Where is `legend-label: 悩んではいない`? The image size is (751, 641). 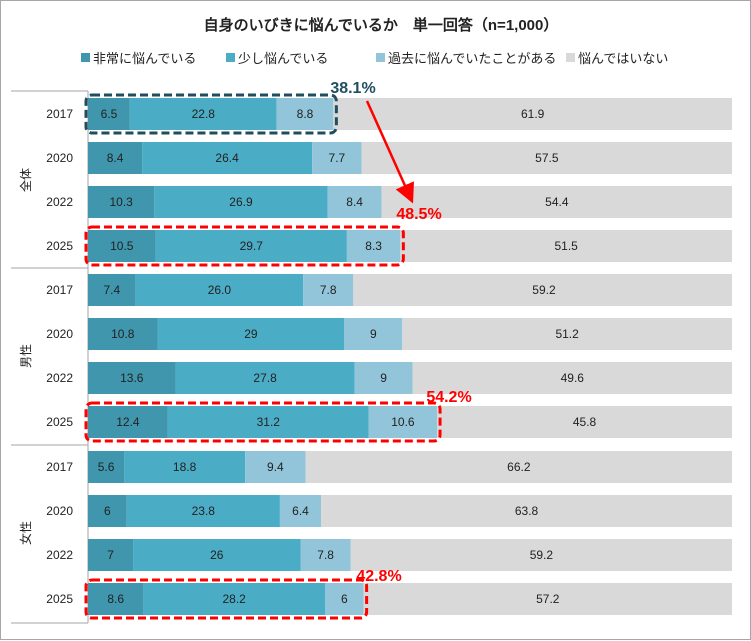 legend-label: 悩んではいない is located at coordinates (623, 58).